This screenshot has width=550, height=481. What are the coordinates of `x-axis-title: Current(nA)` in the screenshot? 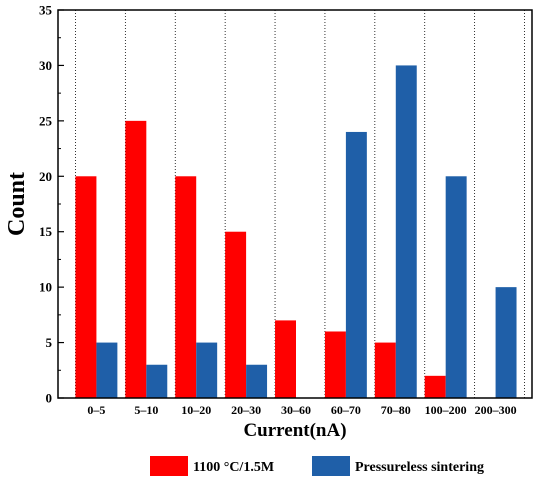 It's located at (294, 430).